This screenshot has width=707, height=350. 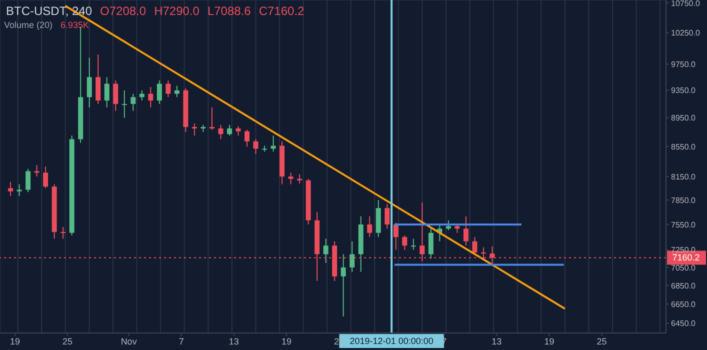 What do you see at coordinates (123, 11) in the screenshot?
I see `annotation: O7208.0` at bounding box center [123, 11].